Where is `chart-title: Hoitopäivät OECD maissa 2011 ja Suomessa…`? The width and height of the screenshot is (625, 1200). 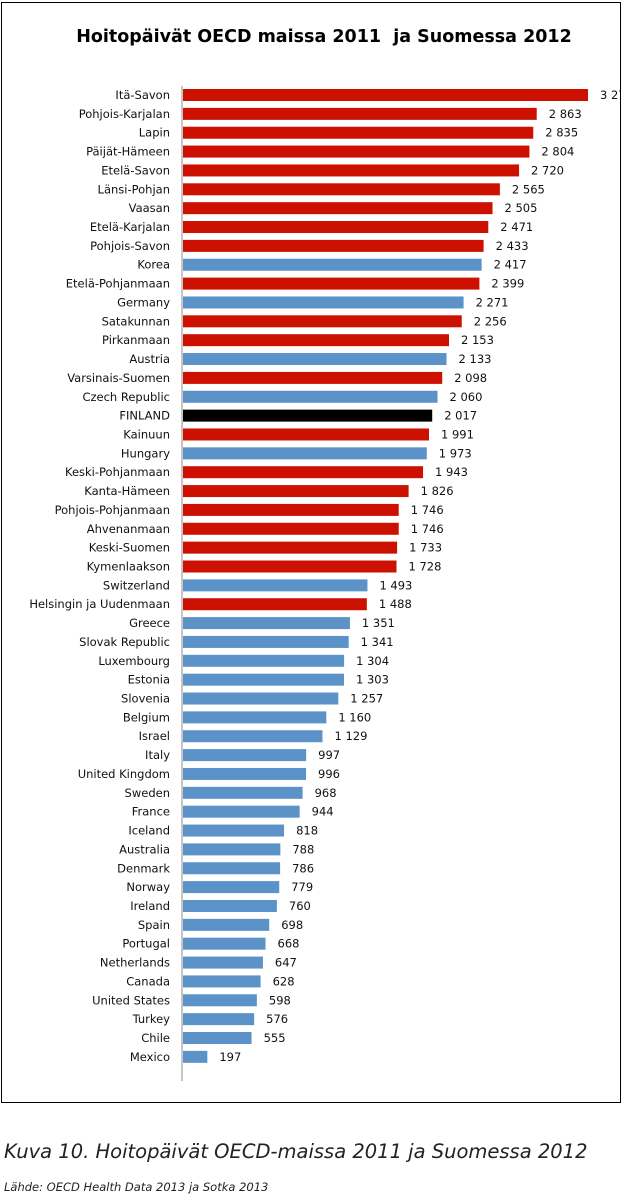 chart-title: Hoitopäivät OECD maissa 2011 ja Suomessa… is located at coordinates (324, 37).